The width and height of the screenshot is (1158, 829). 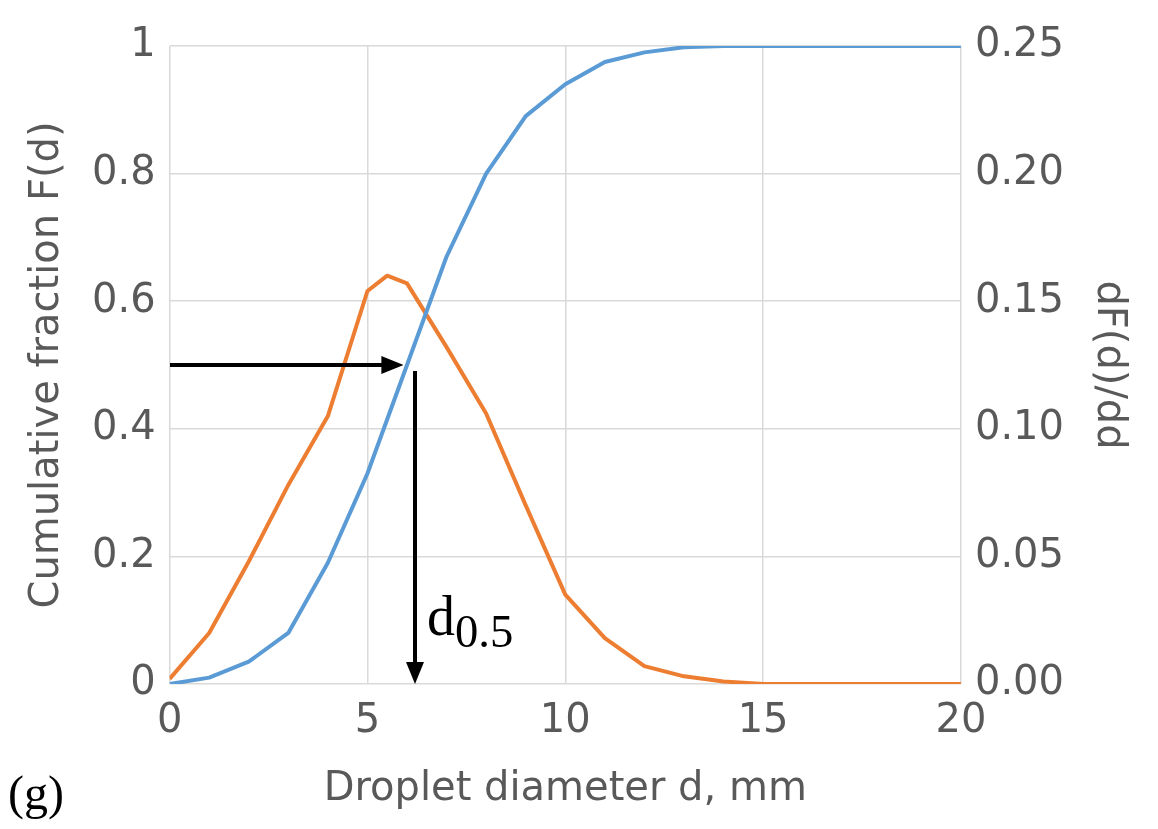 What do you see at coordinates (470, 621) in the screenshot?
I see `annotation: d$_{0.5}$` at bounding box center [470, 621].